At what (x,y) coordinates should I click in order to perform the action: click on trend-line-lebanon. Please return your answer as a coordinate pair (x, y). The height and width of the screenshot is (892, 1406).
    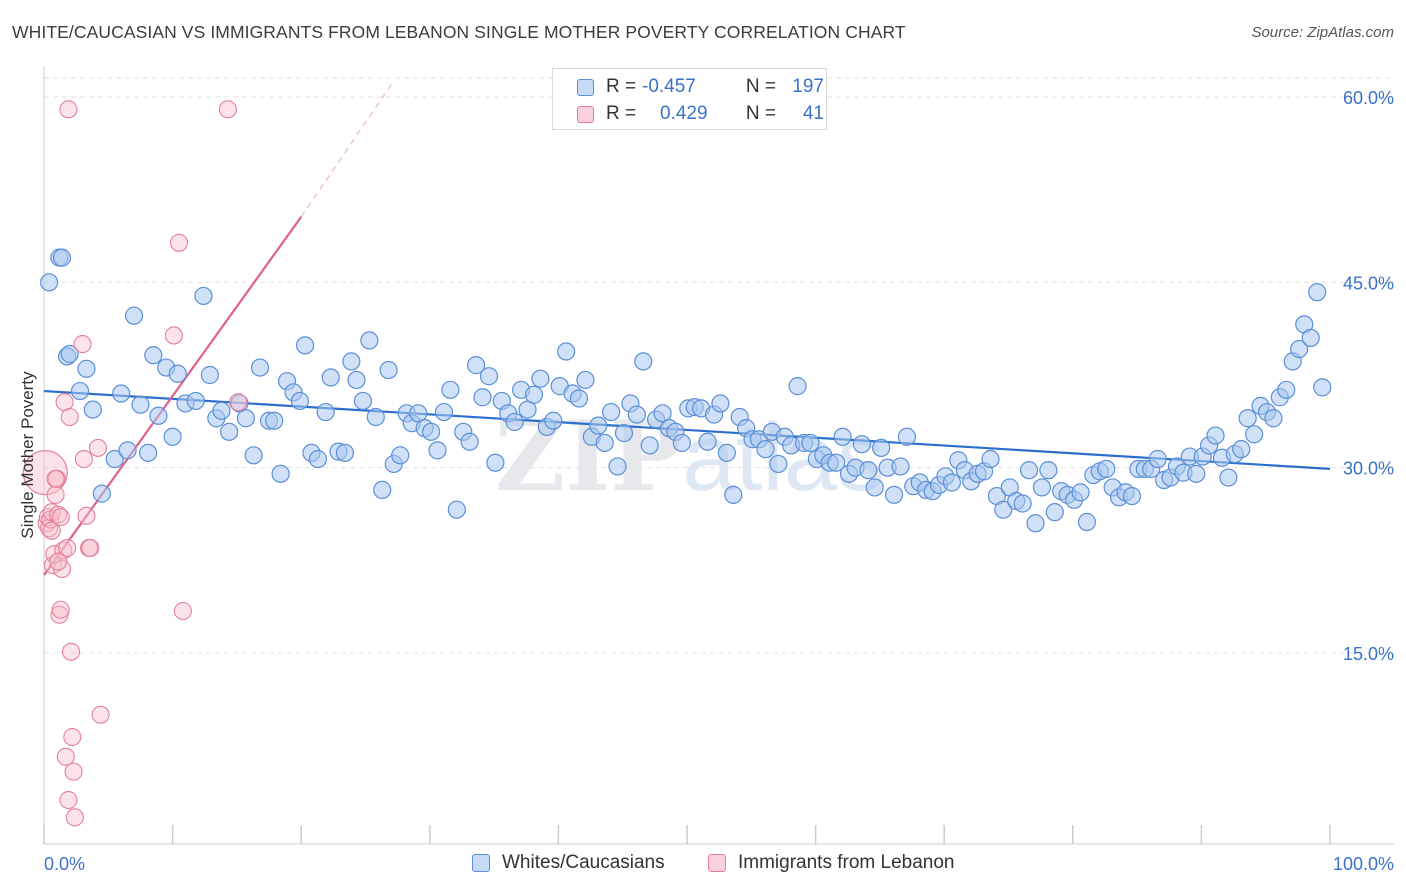
    Looking at the image, I should click on (173, 396).